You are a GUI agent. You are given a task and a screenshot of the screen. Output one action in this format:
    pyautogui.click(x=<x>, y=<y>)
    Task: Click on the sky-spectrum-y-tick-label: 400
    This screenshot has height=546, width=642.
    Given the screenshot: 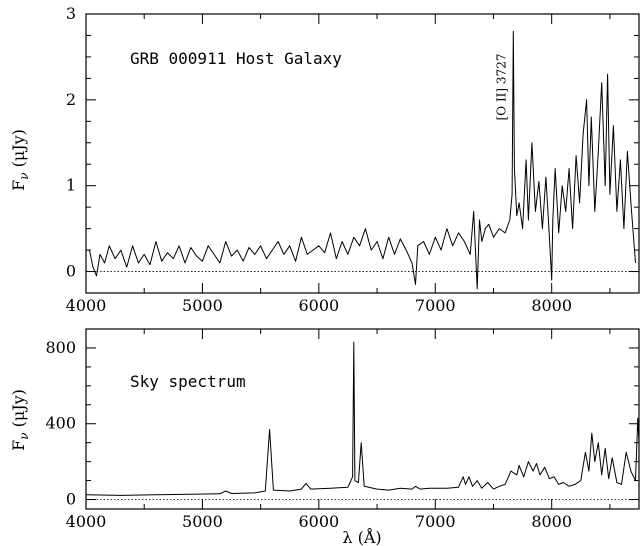 What is the action you would take?
    pyautogui.click(x=60, y=423)
    